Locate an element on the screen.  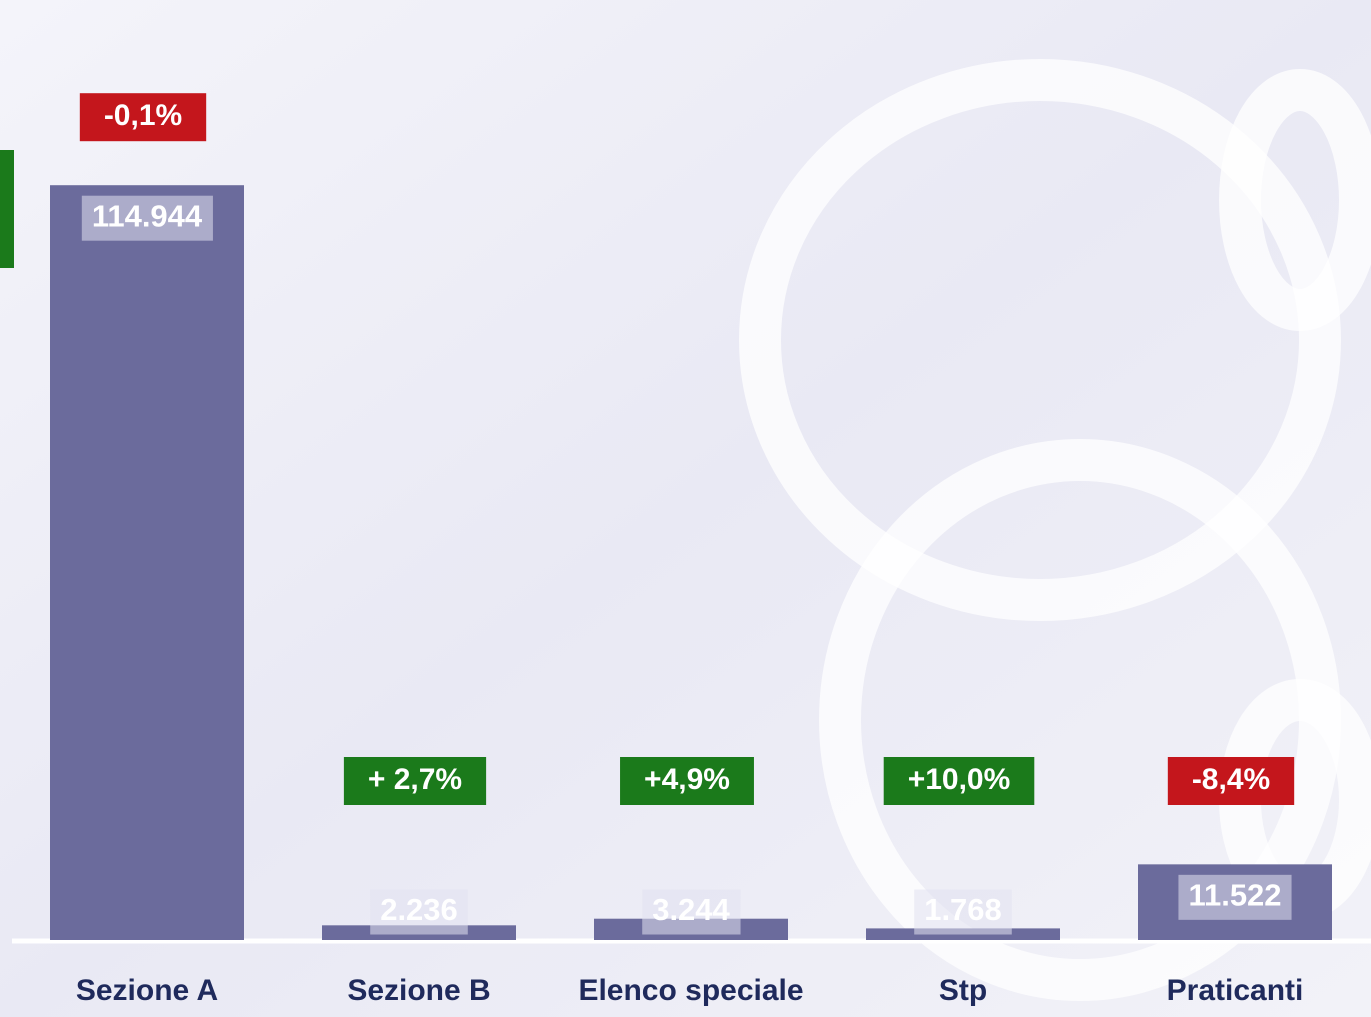
value-label-group: 1.768 is located at coordinates (963, 912).